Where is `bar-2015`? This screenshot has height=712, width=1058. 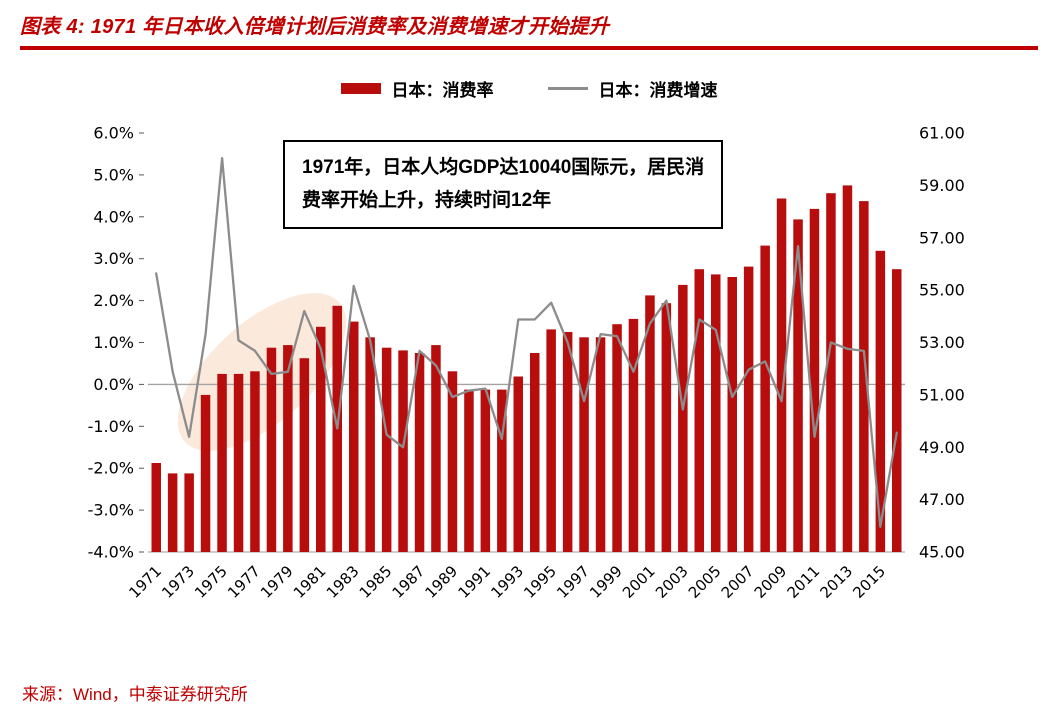
bar-2015 is located at coordinates (880, 401).